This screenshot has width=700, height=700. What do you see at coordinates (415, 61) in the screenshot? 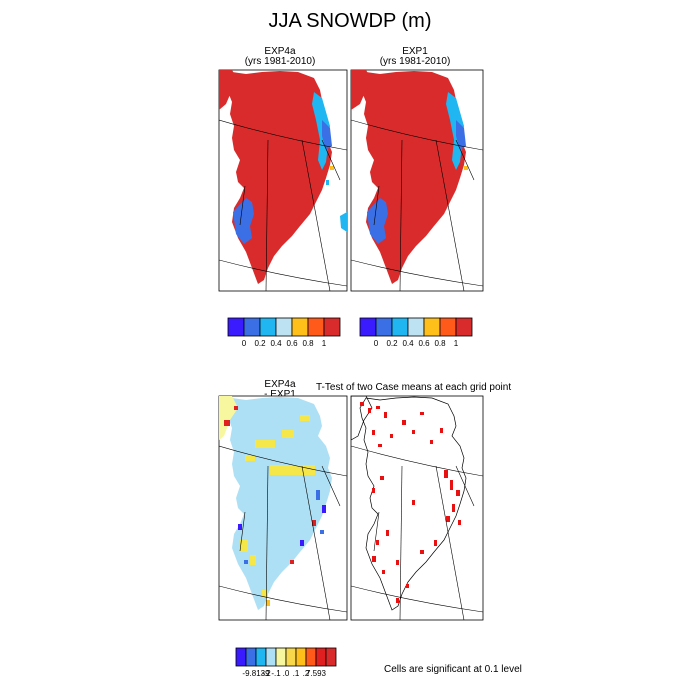
I see `panel-exp1-period: (yrs 1981-2010)` at bounding box center [415, 61].